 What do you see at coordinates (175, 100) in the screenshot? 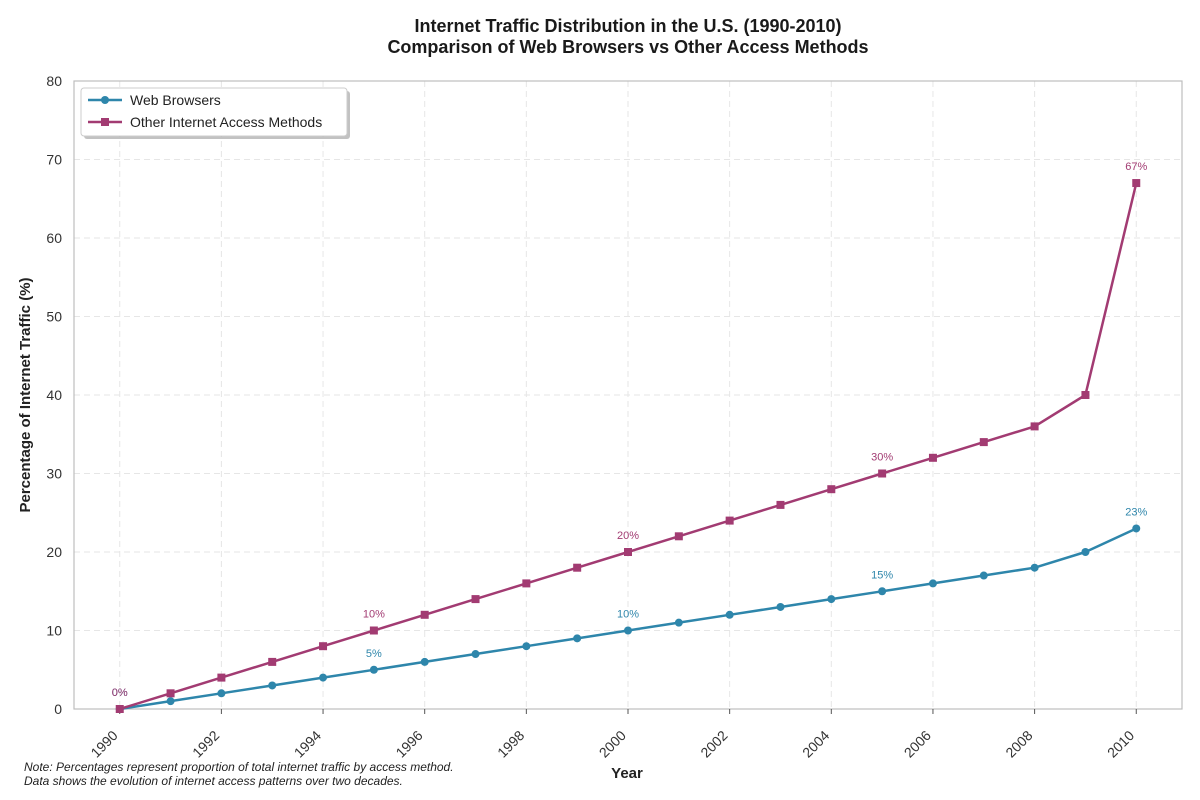
I see `legend-label-web-browsers: Web Browsers` at bounding box center [175, 100].